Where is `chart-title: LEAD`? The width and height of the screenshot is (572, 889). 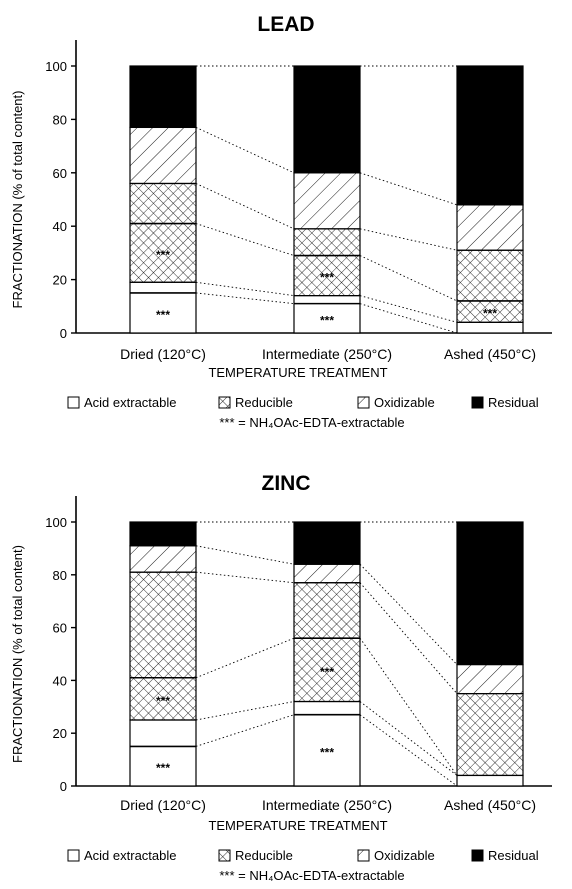
chart-title: LEAD is located at coordinates (285, 24).